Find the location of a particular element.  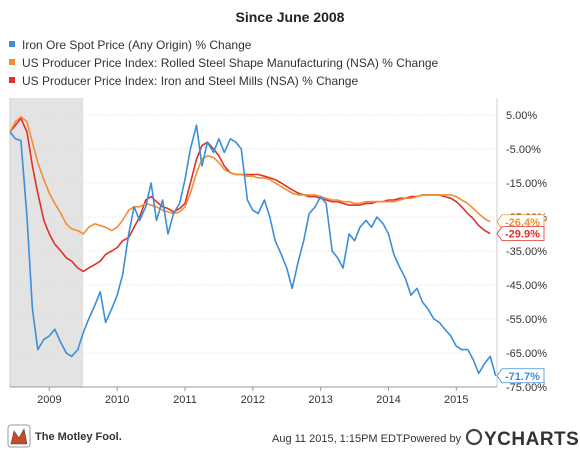

y-tick-label: -35.00% is located at coordinates (526, 252).